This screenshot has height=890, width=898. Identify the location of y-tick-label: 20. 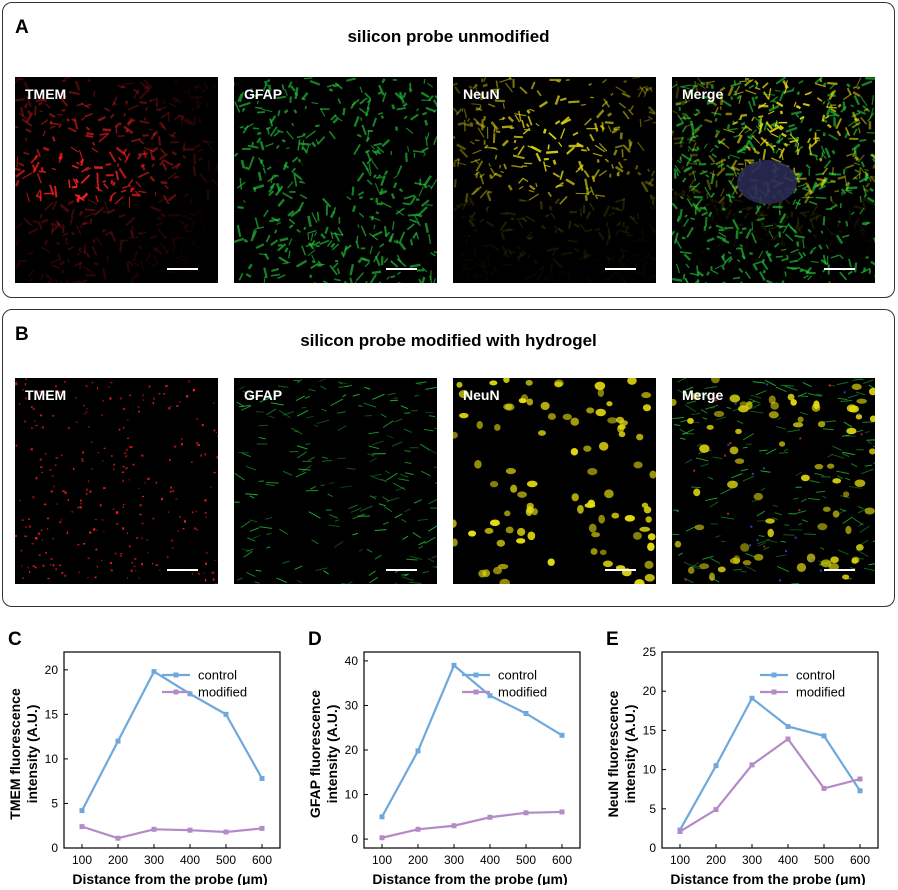
(352, 750).